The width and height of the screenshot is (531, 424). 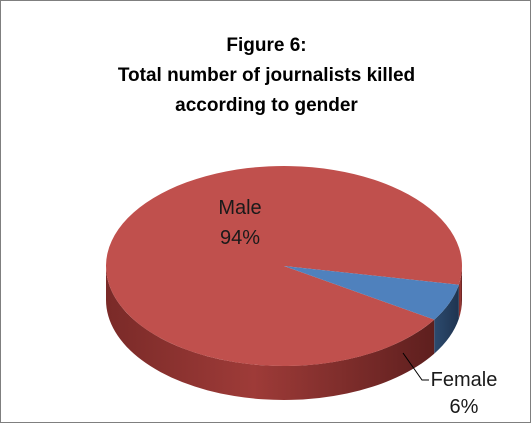 I want to click on slice-label-male-value: 94%, so click(x=240, y=238).